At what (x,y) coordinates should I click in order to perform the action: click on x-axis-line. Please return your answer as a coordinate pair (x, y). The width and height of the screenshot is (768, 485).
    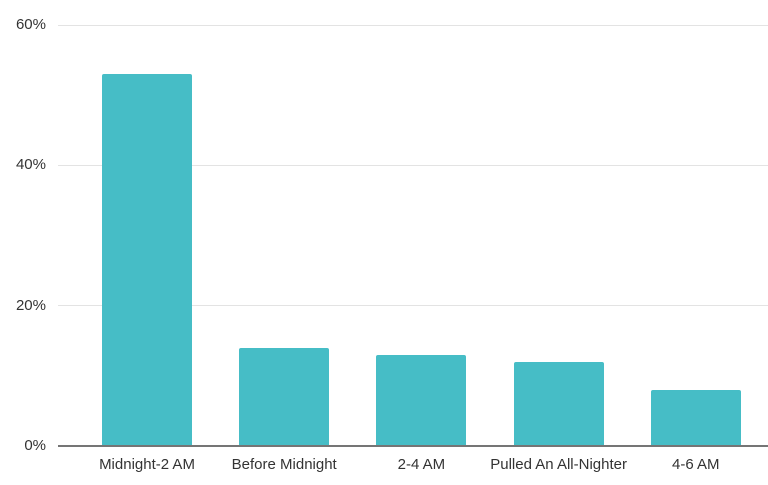
    Looking at the image, I should click on (413, 446).